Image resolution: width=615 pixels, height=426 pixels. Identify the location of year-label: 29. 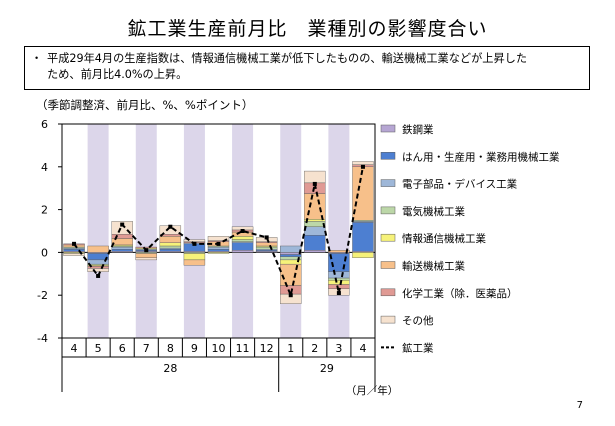
(327, 368).